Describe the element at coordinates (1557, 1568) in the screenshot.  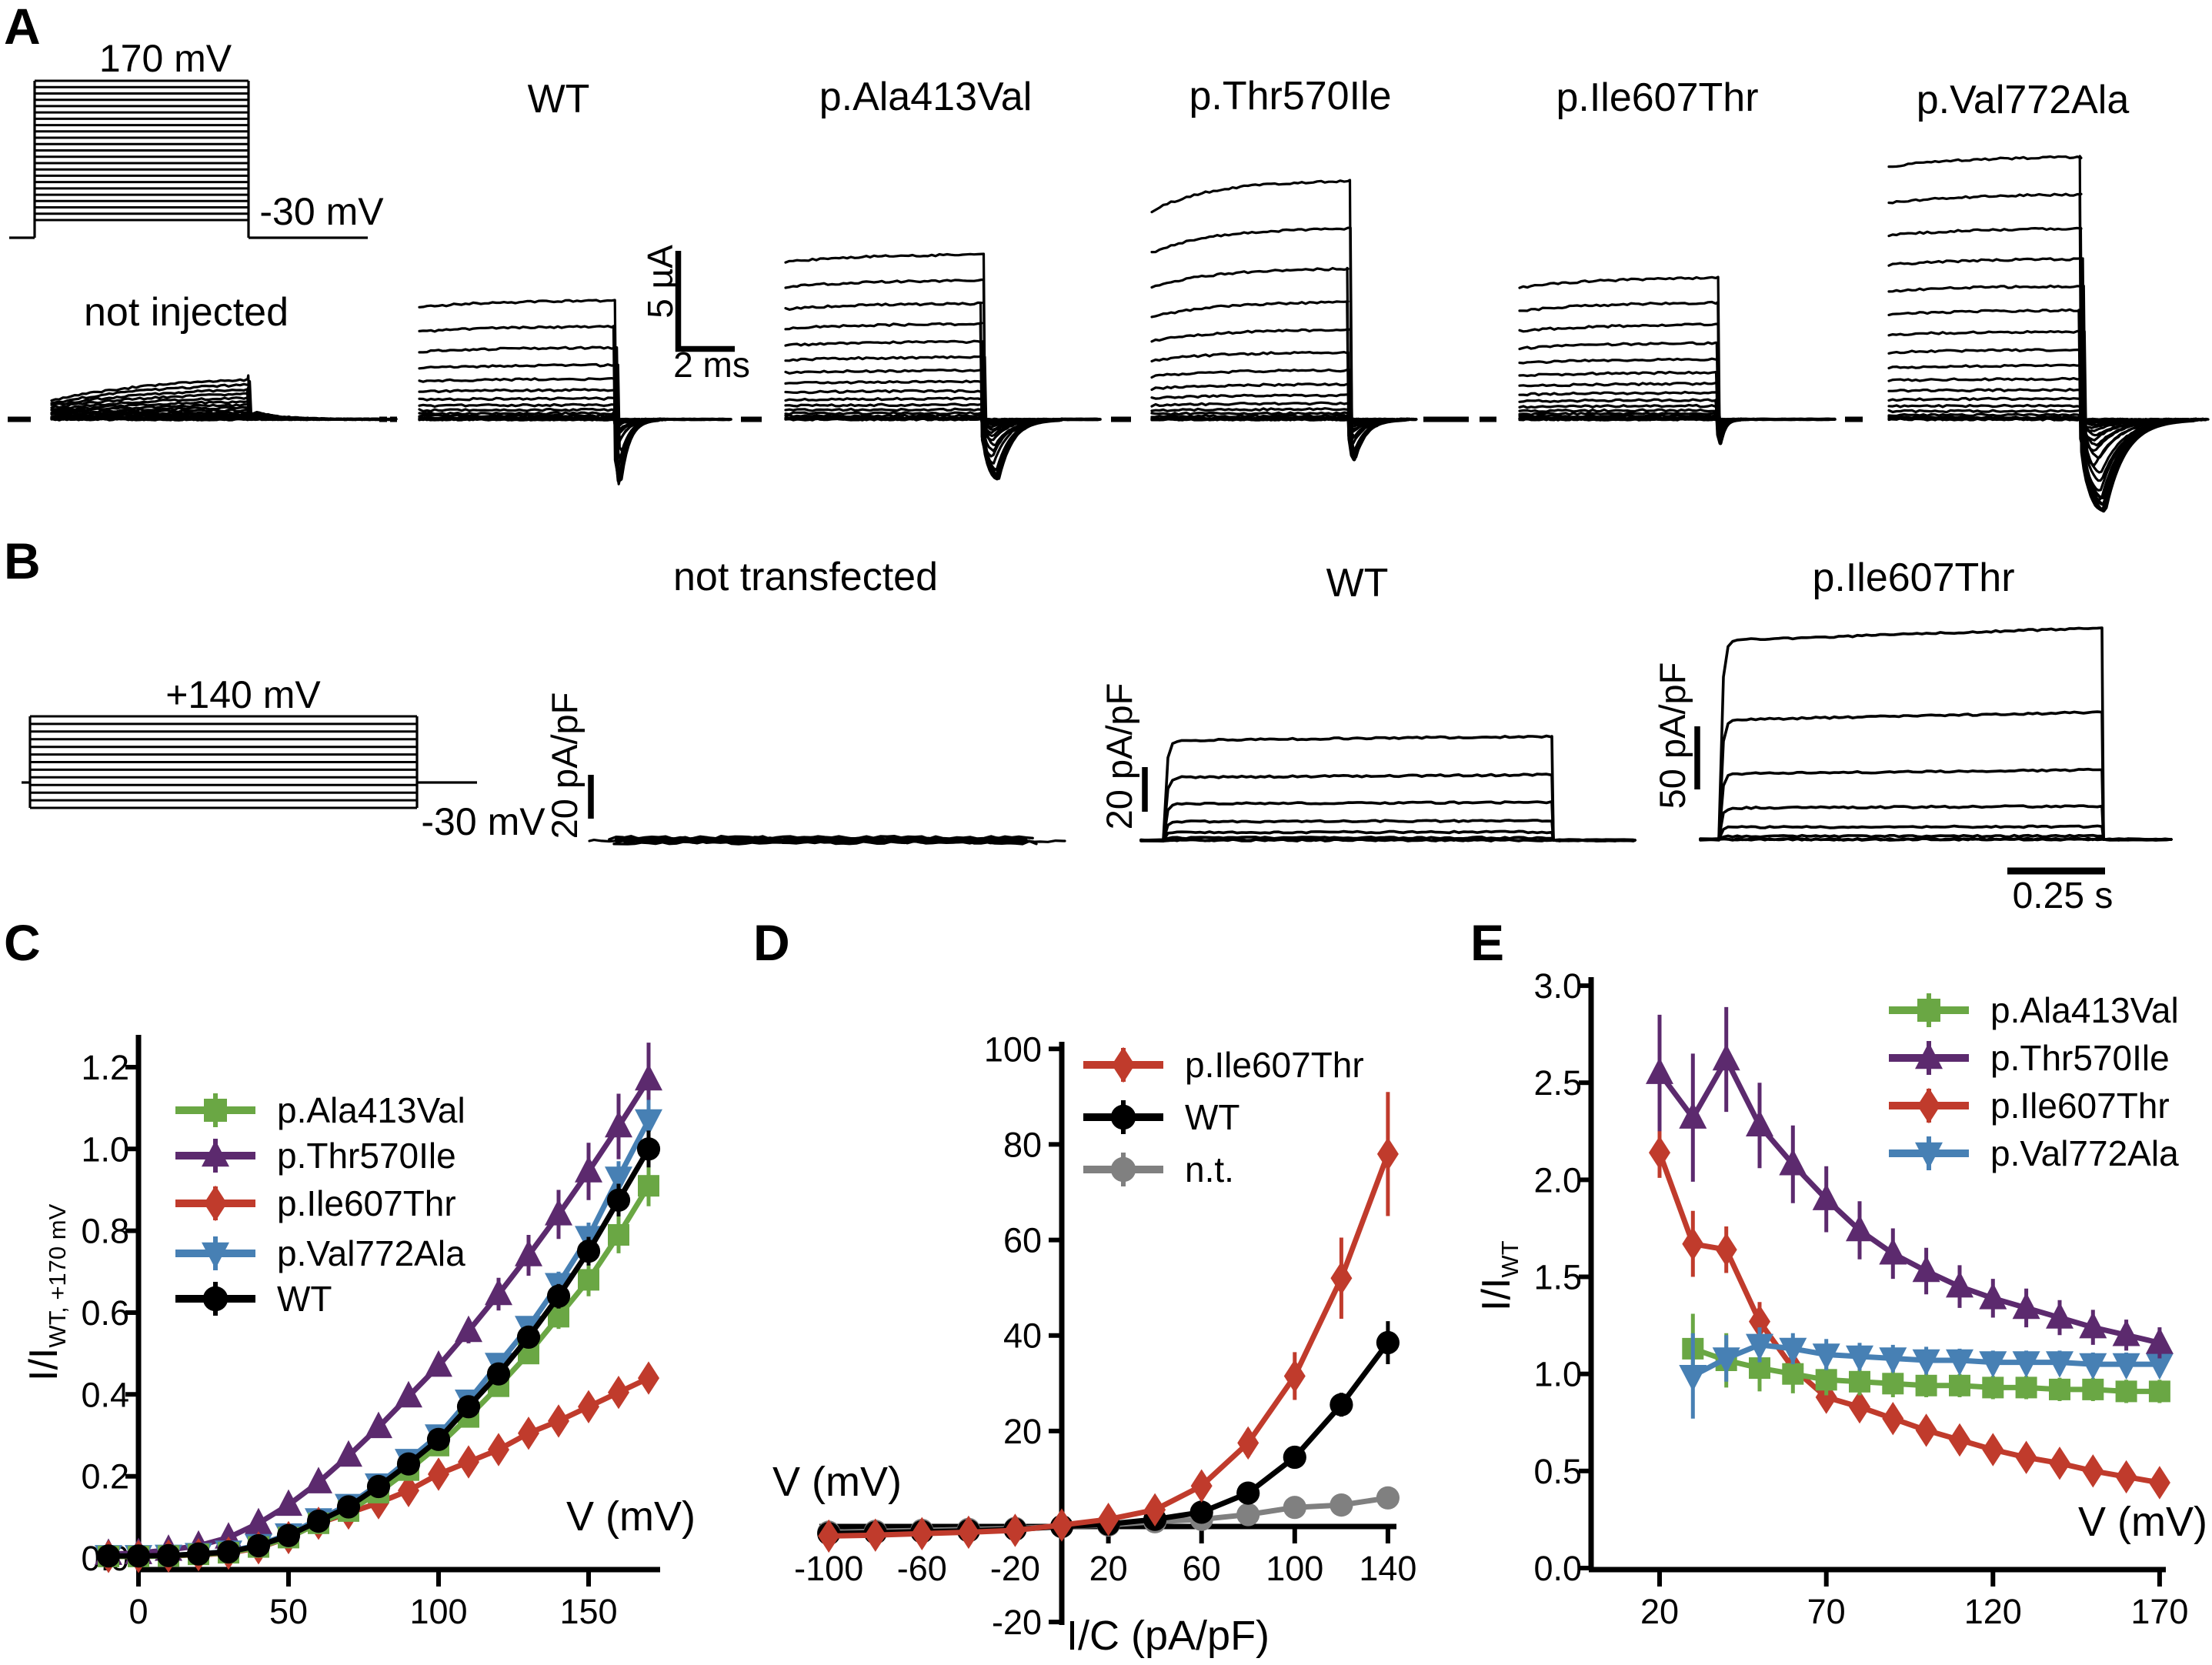
I see `svg-text: 0.0` at that location.